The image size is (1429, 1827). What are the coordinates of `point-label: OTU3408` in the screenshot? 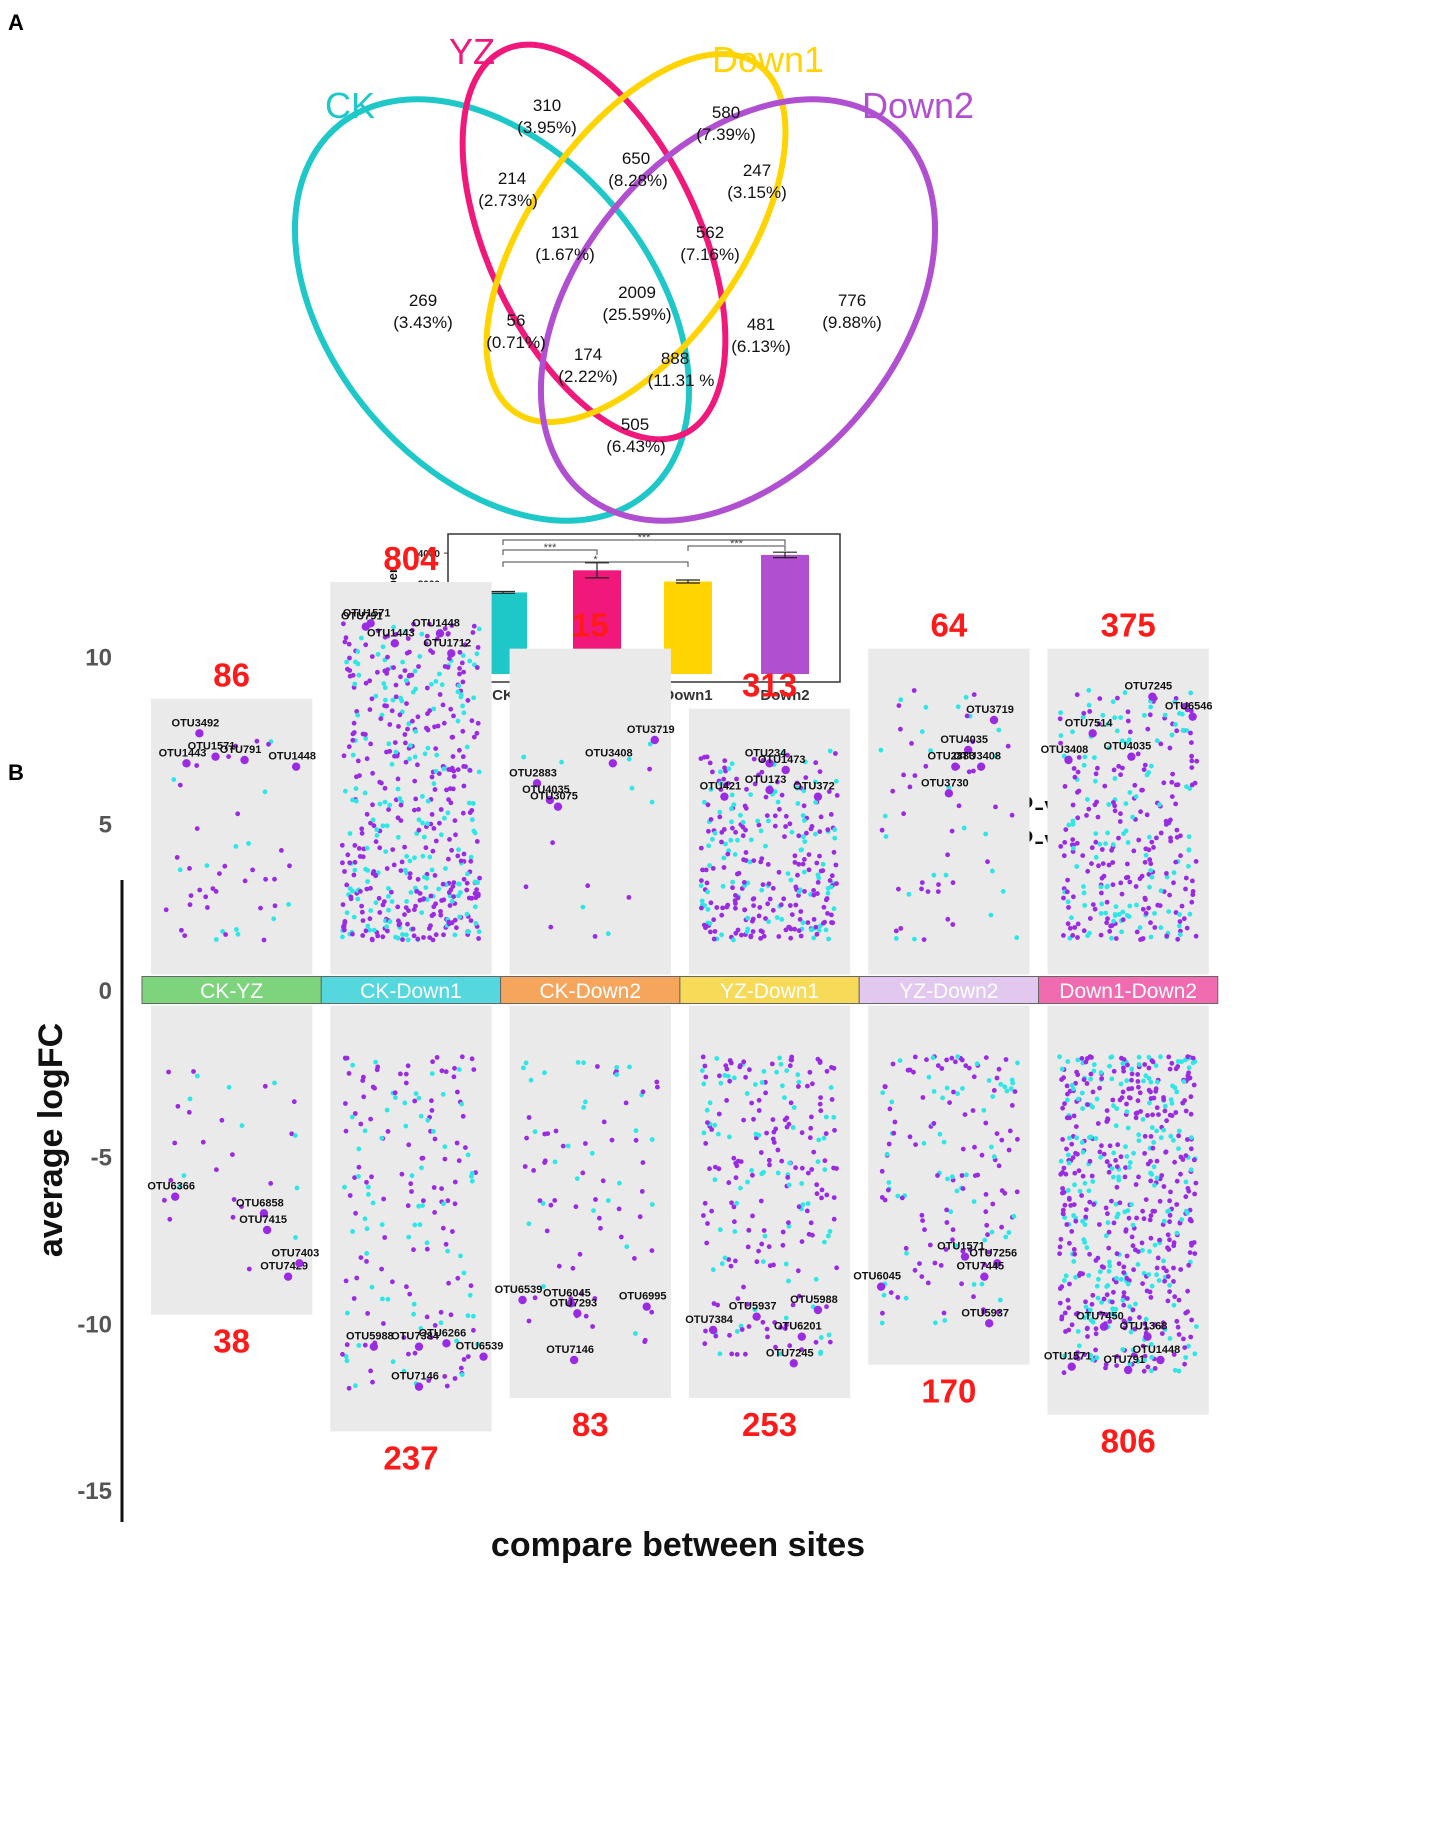 It's located at (977, 757).